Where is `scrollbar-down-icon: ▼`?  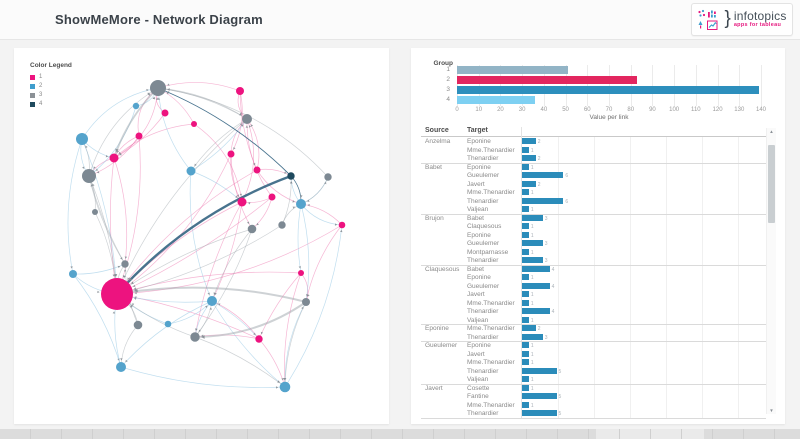 scrollbar-down-icon: ▼ is located at coordinates (771, 410).